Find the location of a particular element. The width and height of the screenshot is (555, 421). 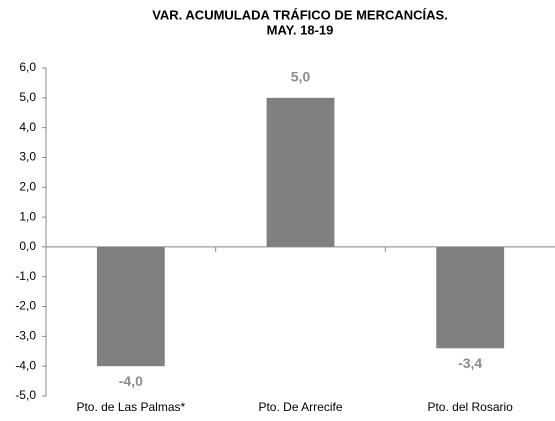

x-tick-label: Pto. De Arrecife is located at coordinates (300, 407).